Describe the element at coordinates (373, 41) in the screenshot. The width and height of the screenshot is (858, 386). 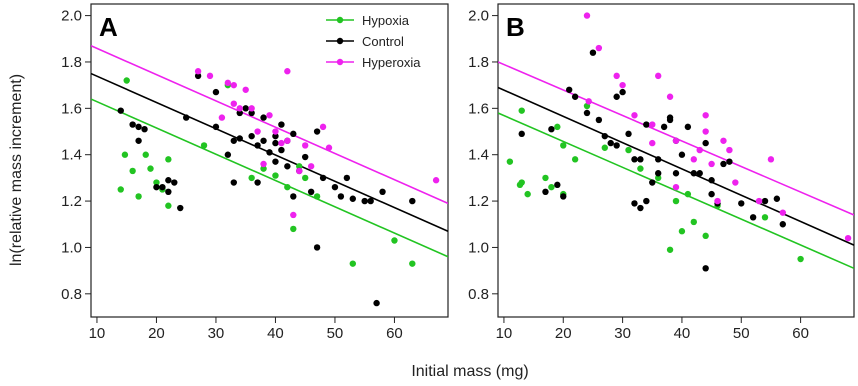
I see `legend: Hypoxia Control Hyperoxia` at that location.